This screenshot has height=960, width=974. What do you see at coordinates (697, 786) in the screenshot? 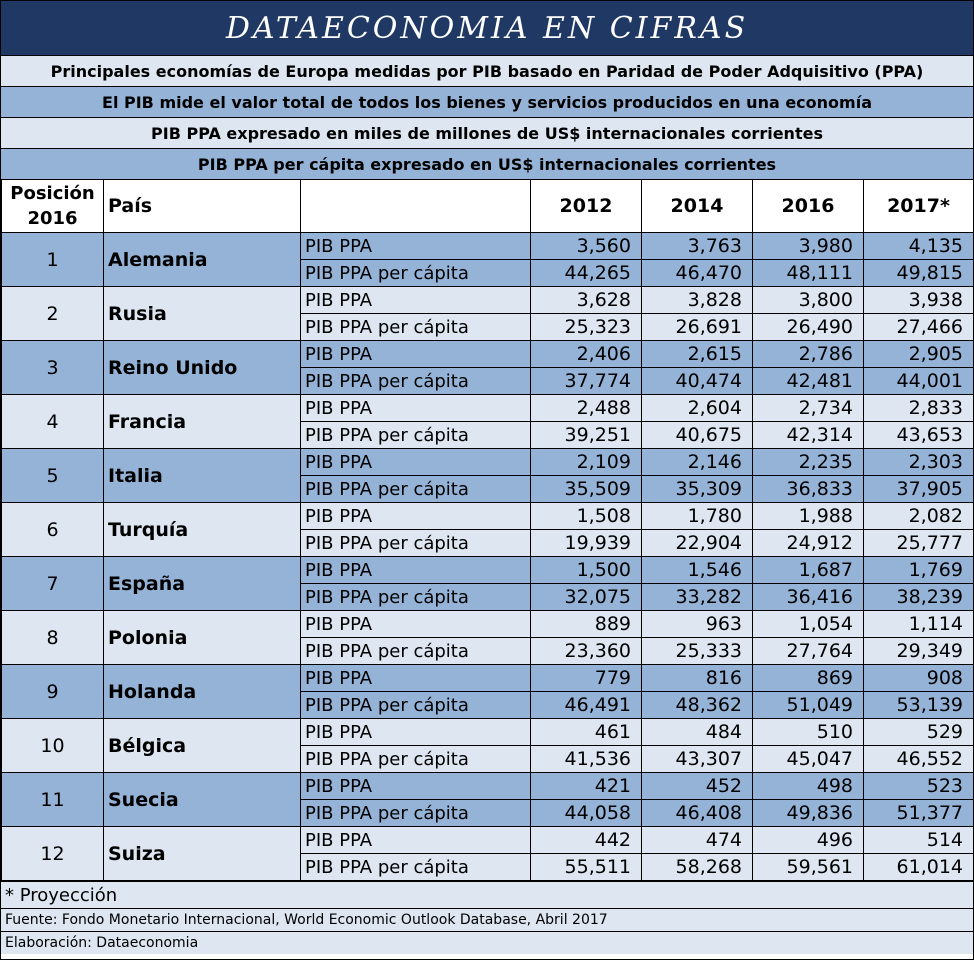
I see `pib-value: 452` at bounding box center [697, 786].